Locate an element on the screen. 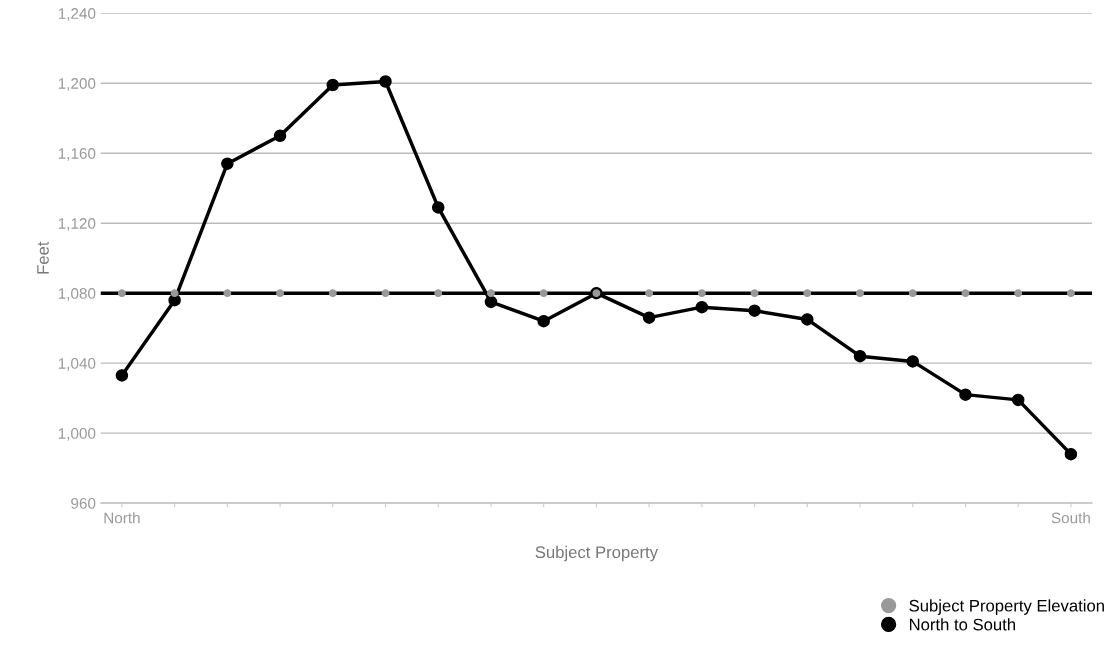 This screenshot has height=662, width=1120. x-axis-title: Subject Property is located at coordinates (596, 553).